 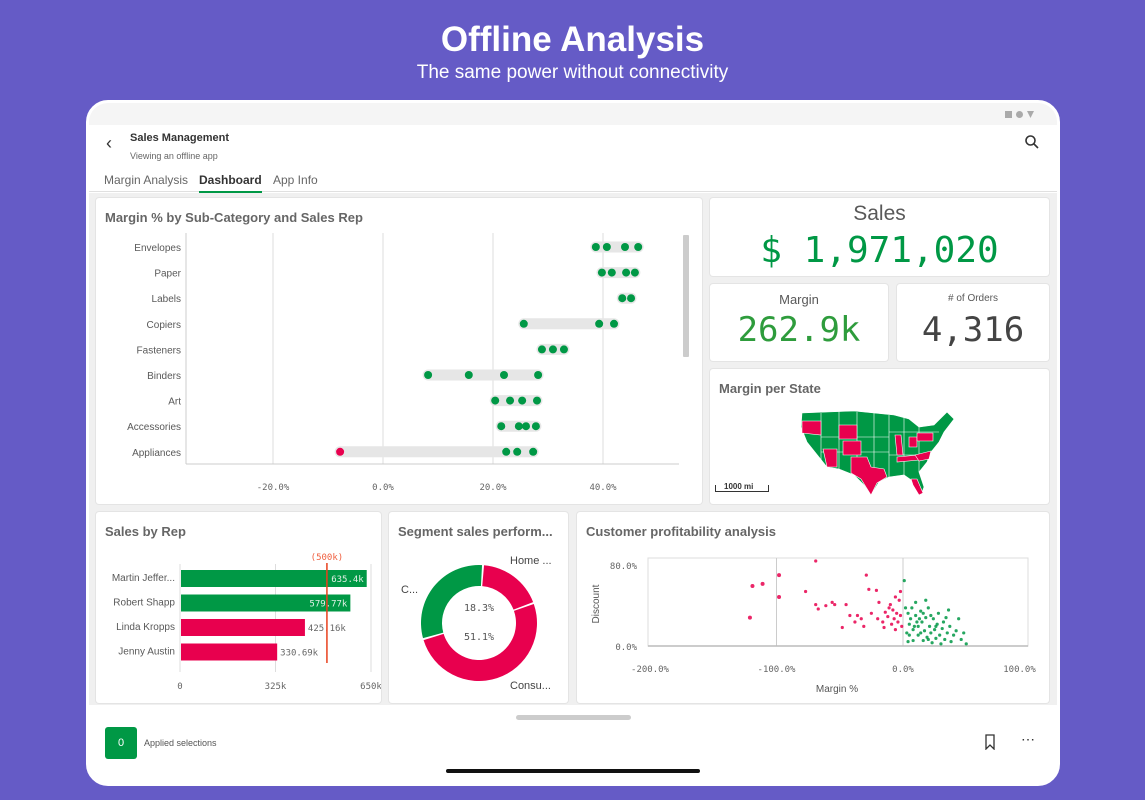 I want to click on category-label: Copiers, so click(x=164, y=325).